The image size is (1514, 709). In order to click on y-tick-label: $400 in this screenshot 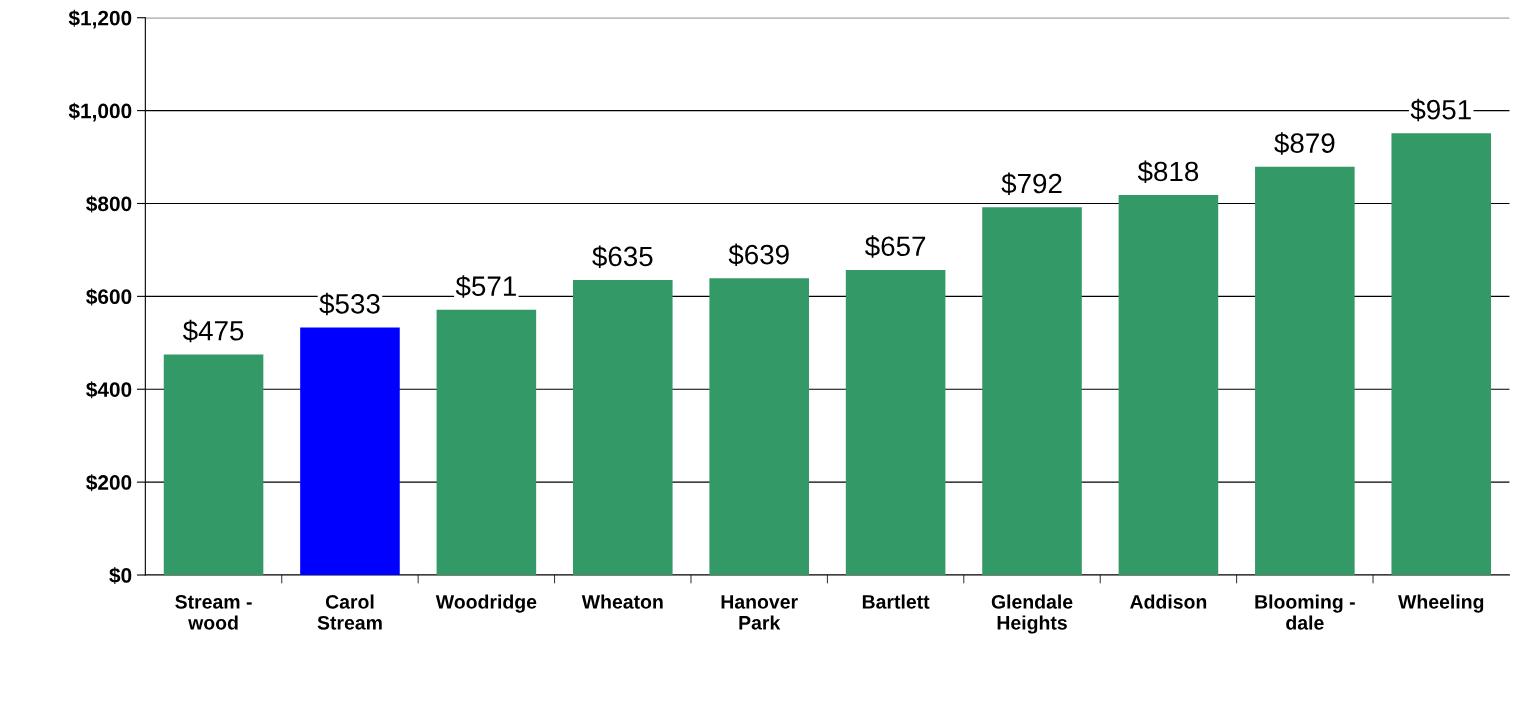, I will do `click(109, 390)`.